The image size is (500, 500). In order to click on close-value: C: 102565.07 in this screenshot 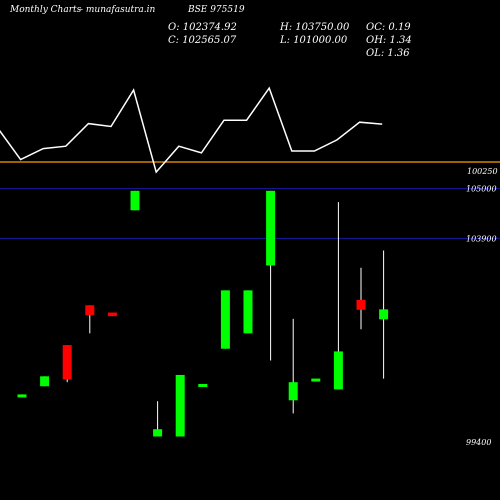, I will do `click(202, 40)`.